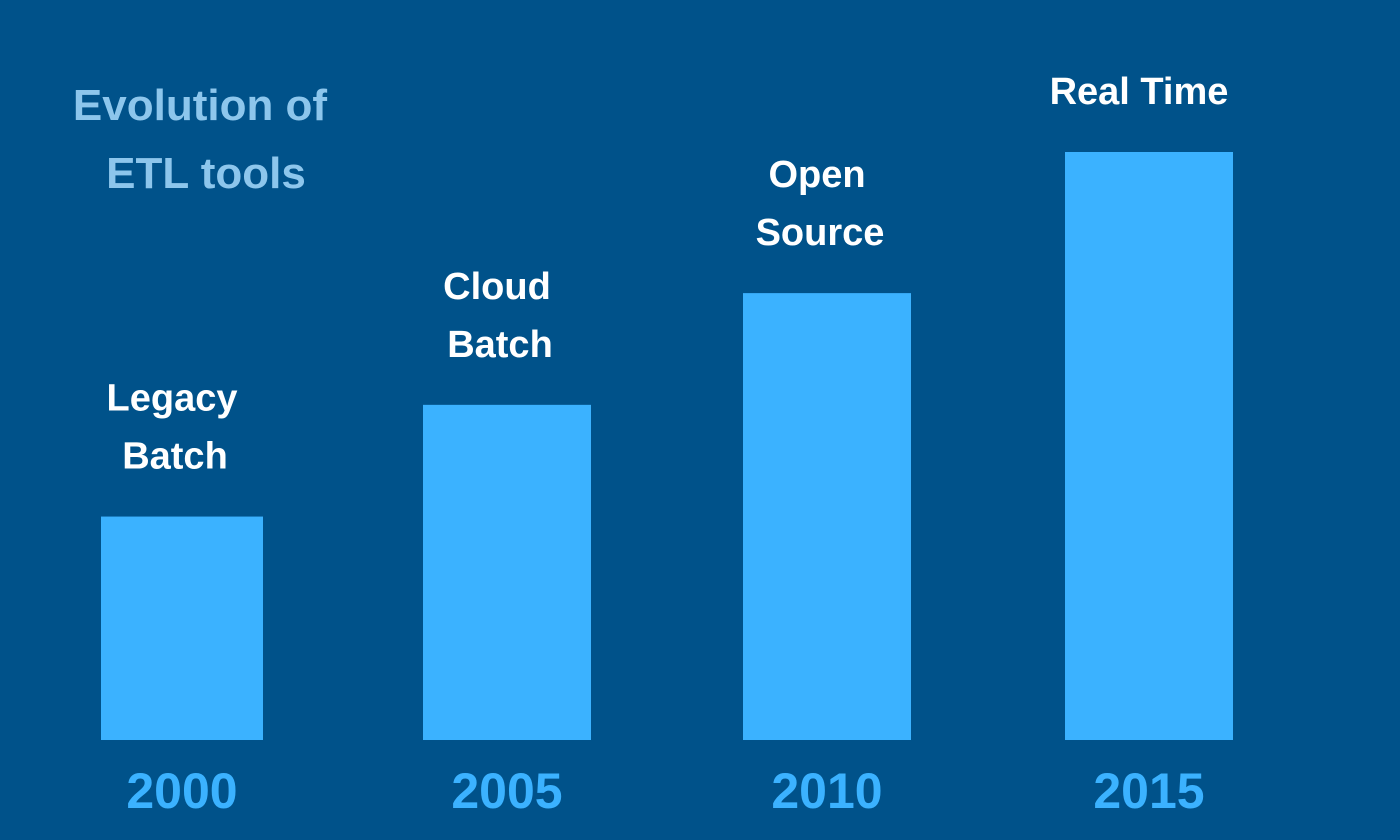  What do you see at coordinates (506, 791) in the screenshot?
I see `x-tick-label-2005: 2005` at bounding box center [506, 791].